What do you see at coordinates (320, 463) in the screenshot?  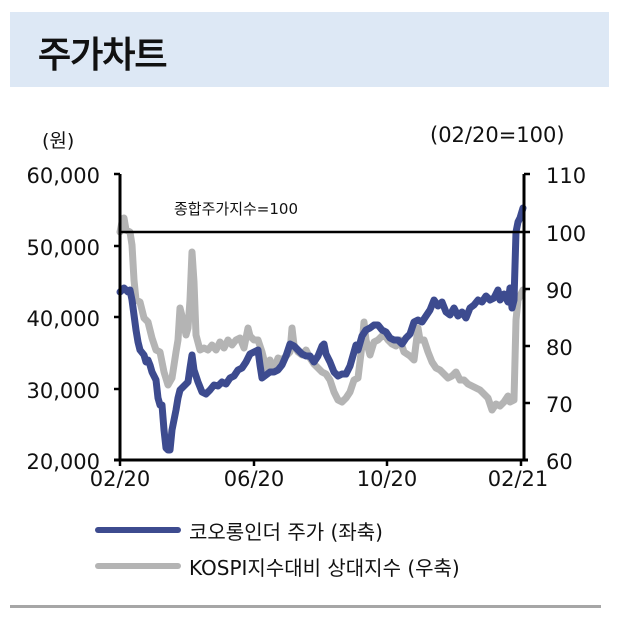 I see `x-axis-ticks` at bounding box center [320, 463].